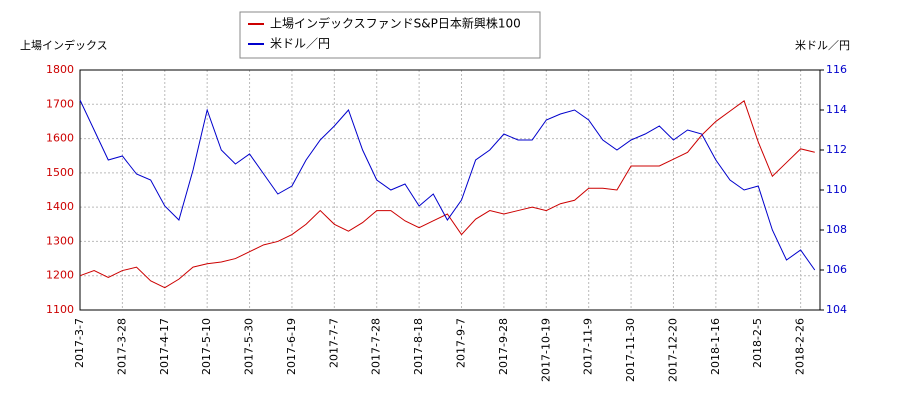  I want to click on x-tick-label: 2017-8-18, so click(418, 346).